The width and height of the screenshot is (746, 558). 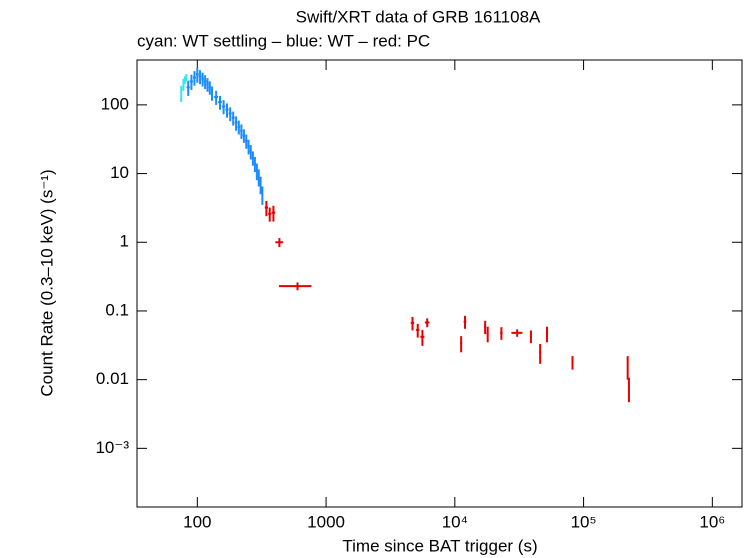 I want to click on x-axis-label: Time since BAT trigger (s), so click(x=439, y=545).